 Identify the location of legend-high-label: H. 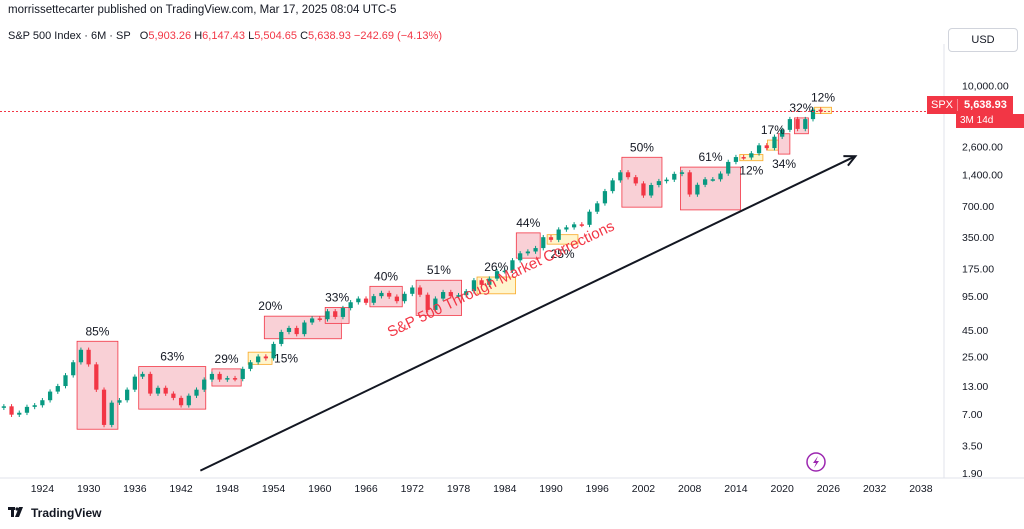
(198, 36).